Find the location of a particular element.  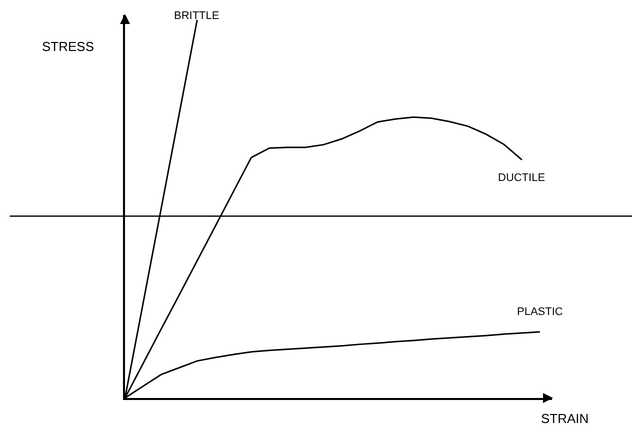

x-axis-title: STRAIN is located at coordinates (565, 418).